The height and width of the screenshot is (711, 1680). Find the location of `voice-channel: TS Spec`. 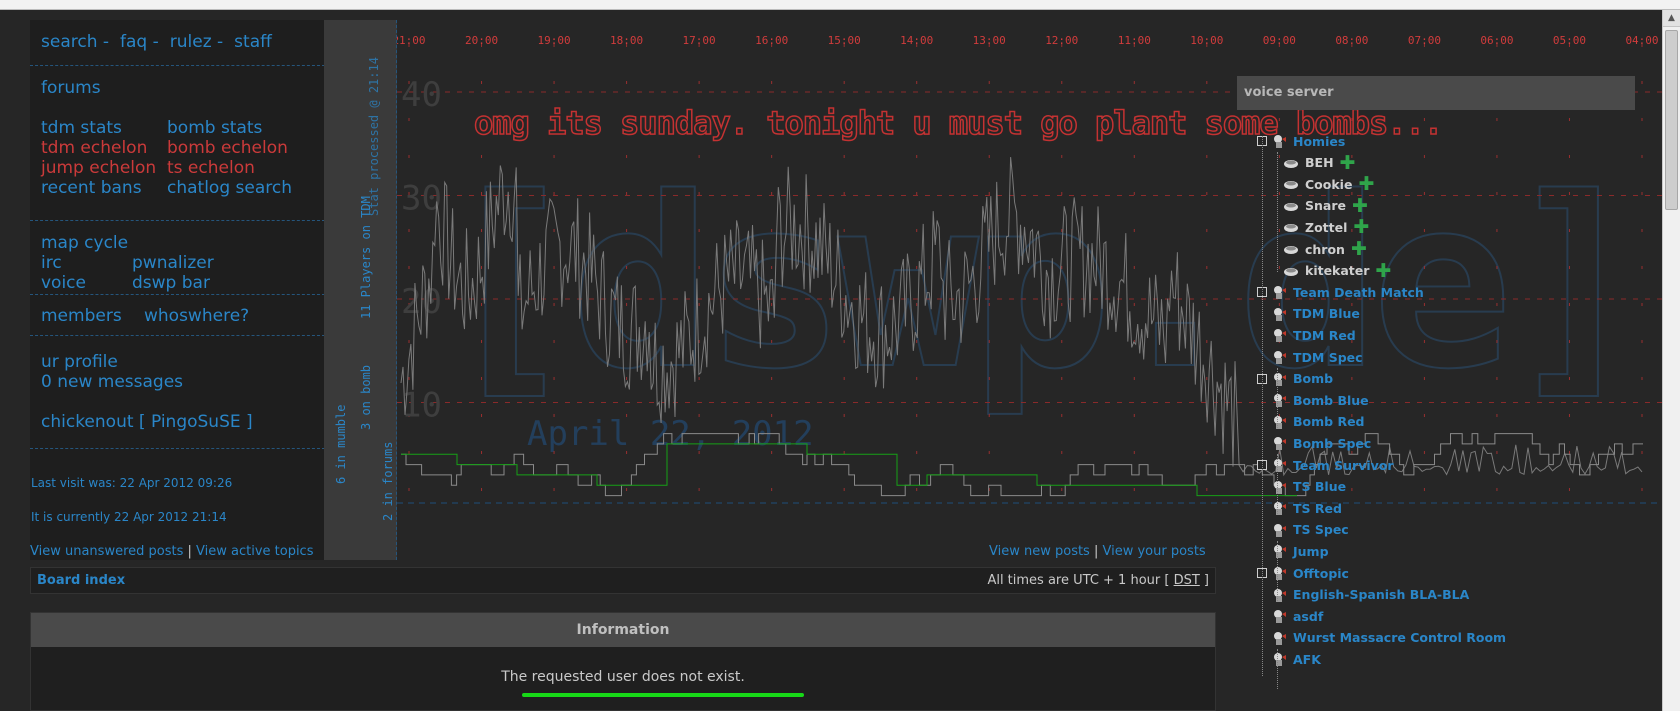

voice-channel: TS Spec is located at coordinates (1310, 530).